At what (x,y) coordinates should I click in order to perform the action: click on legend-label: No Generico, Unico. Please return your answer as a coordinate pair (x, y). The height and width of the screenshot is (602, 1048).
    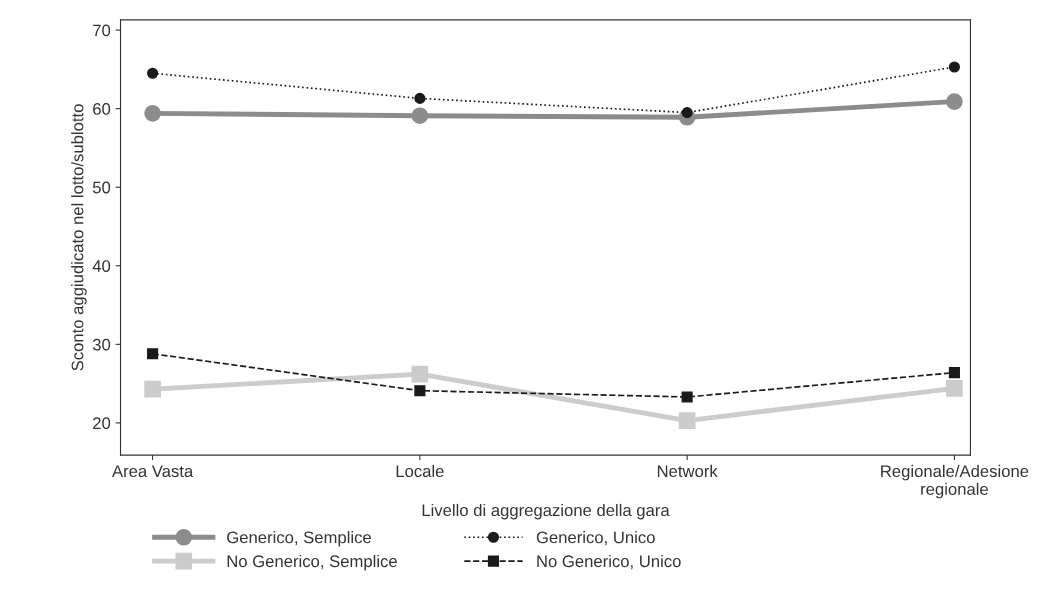
    Looking at the image, I should click on (609, 562).